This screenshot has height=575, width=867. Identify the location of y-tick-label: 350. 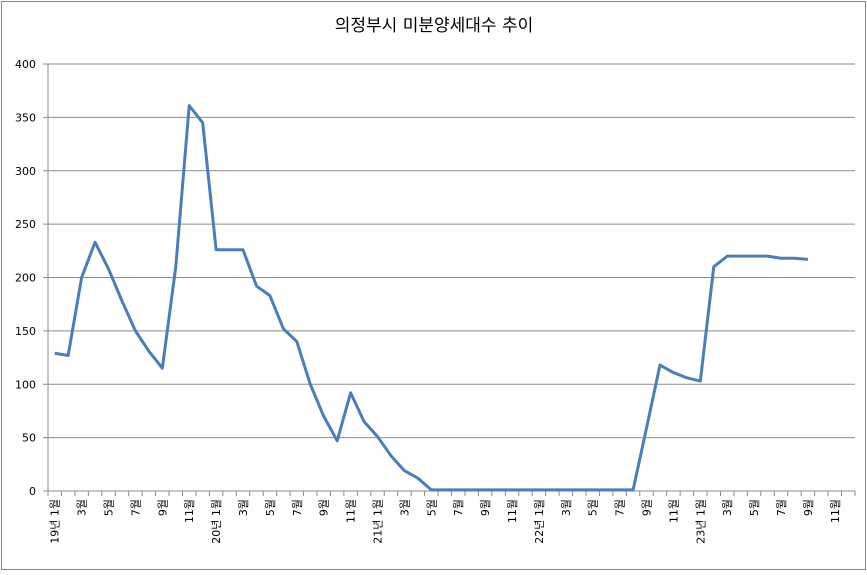
(25, 117).